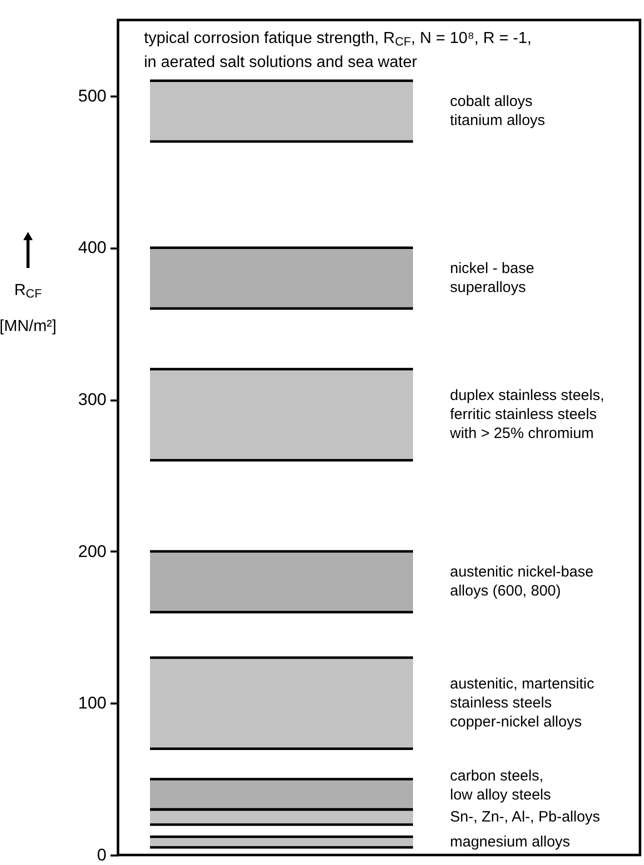 The image size is (644, 865). What do you see at coordinates (101, 855) in the screenshot?
I see `y-tick-label: 0` at bounding box center [101, 855].